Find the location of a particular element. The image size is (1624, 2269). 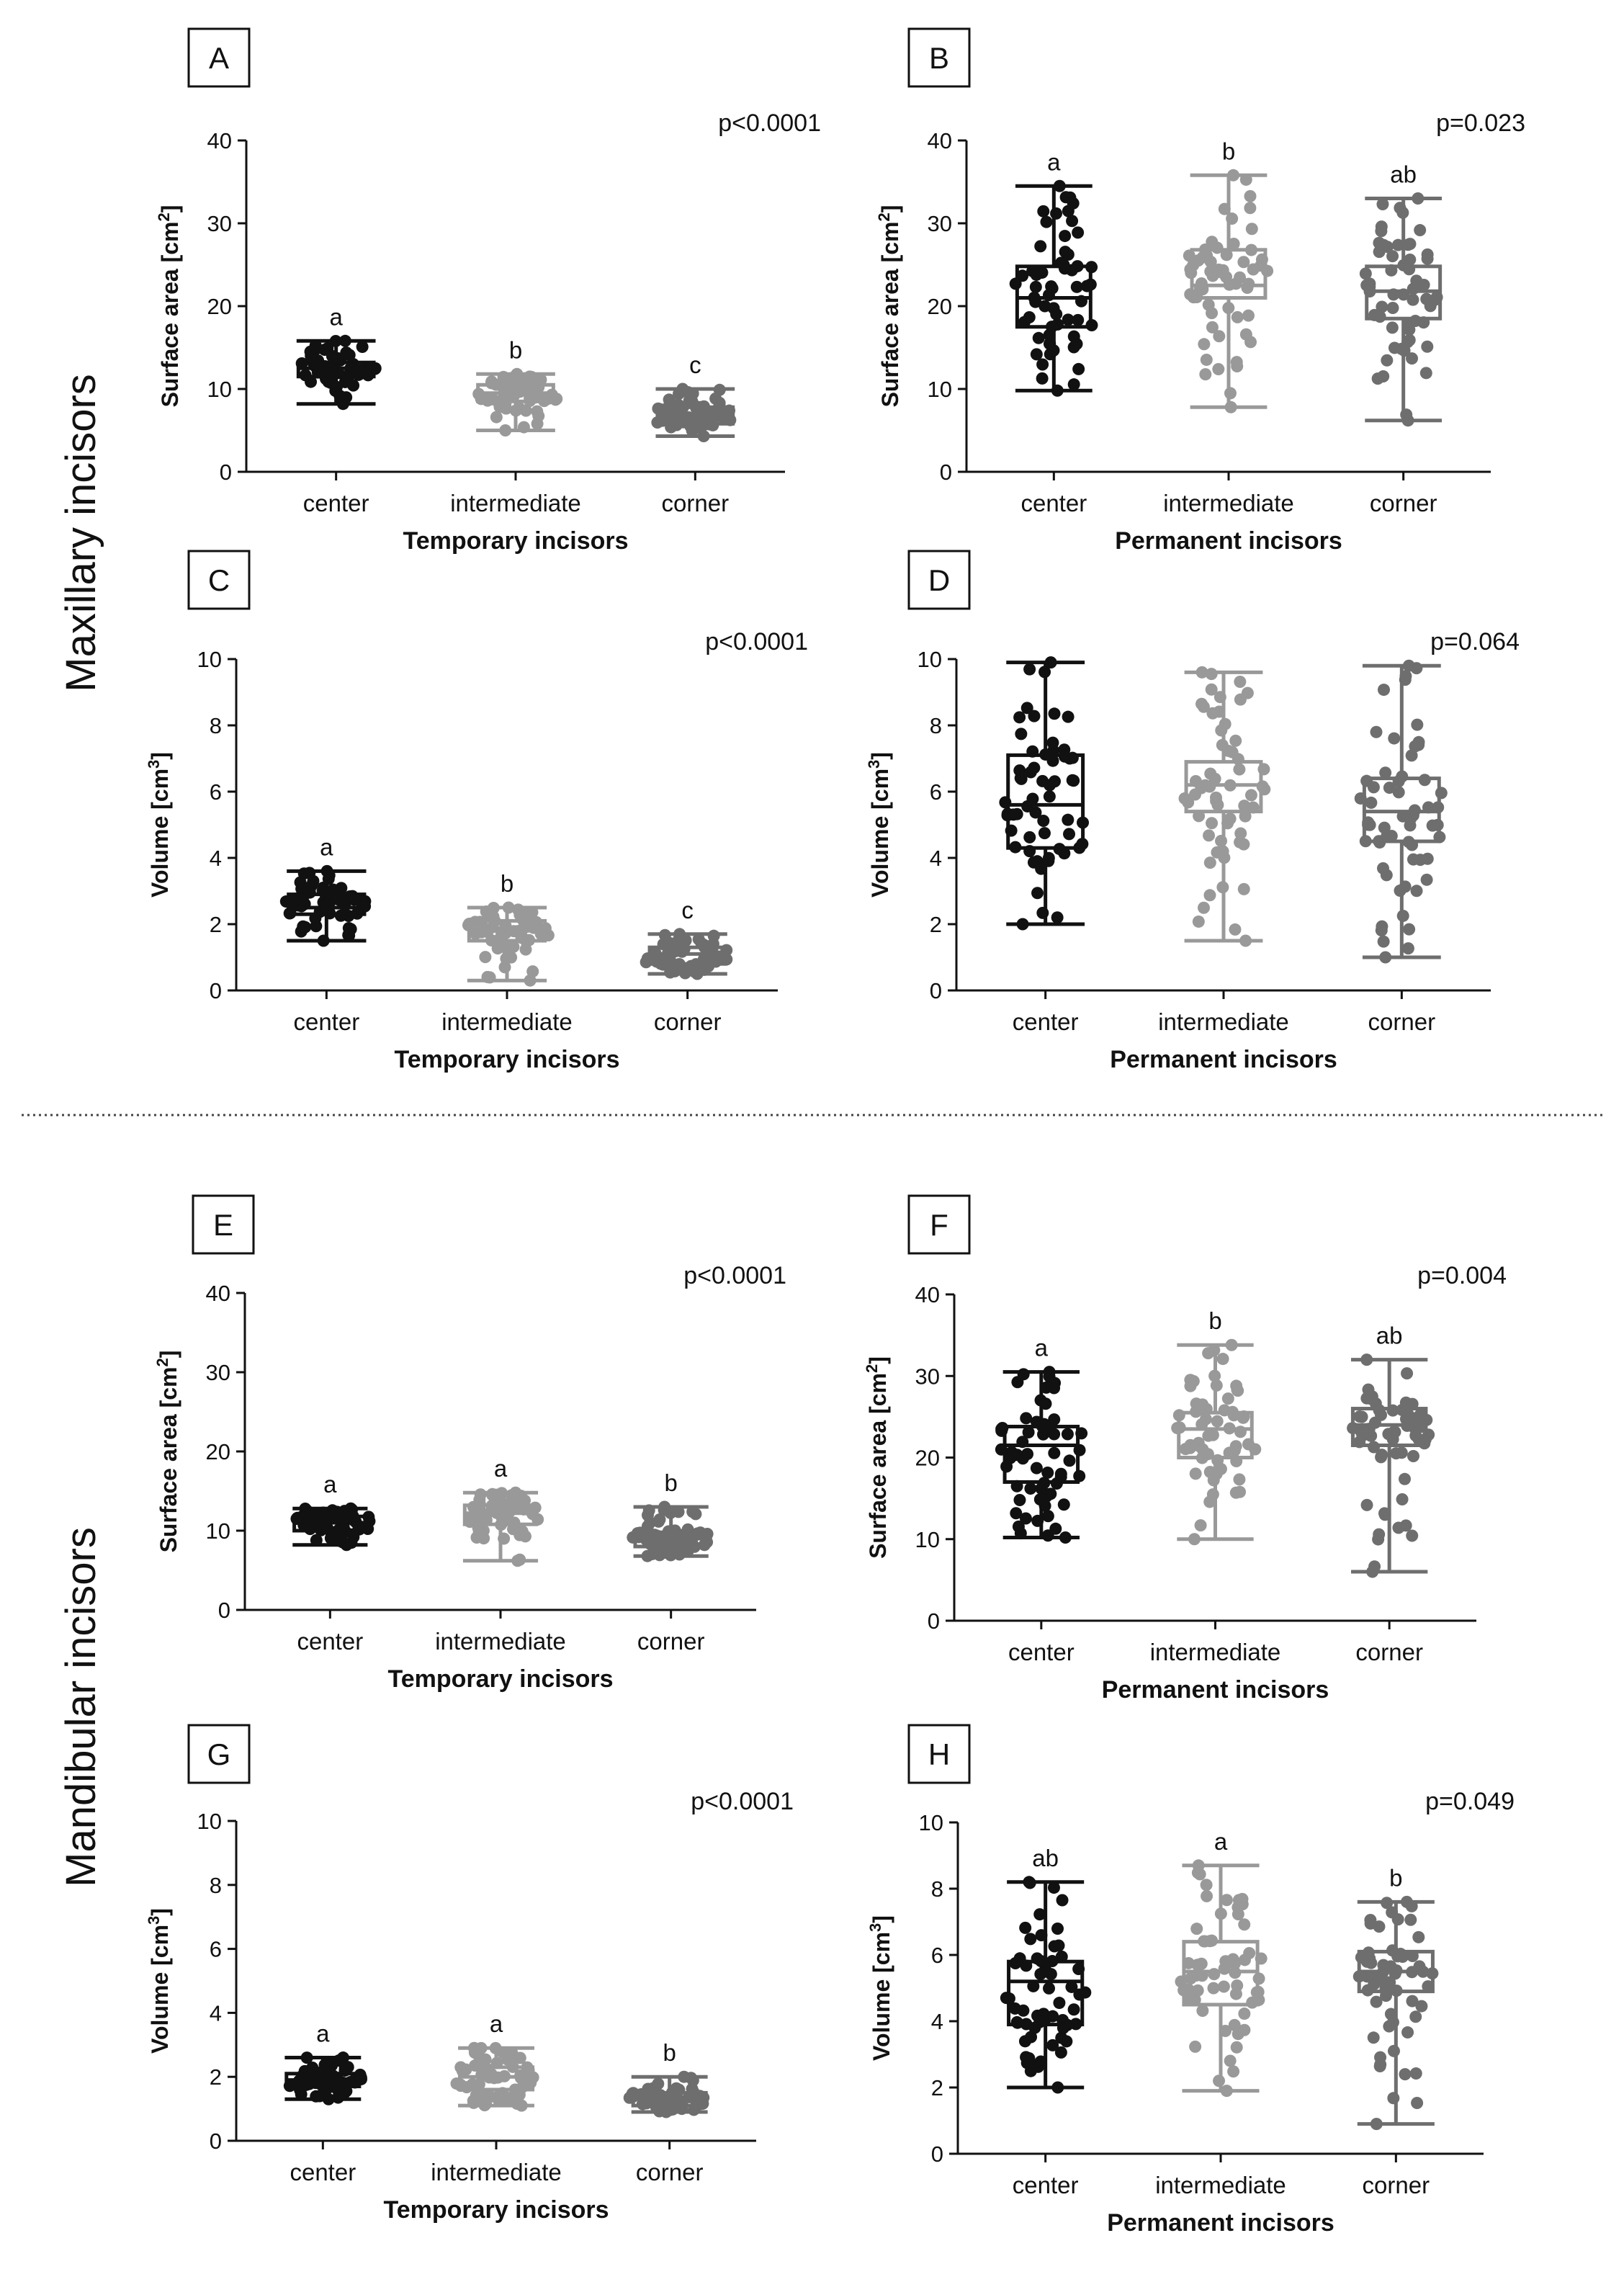

section-label-maxillary: Maxillary incisors is located at coordinates (81, 533).